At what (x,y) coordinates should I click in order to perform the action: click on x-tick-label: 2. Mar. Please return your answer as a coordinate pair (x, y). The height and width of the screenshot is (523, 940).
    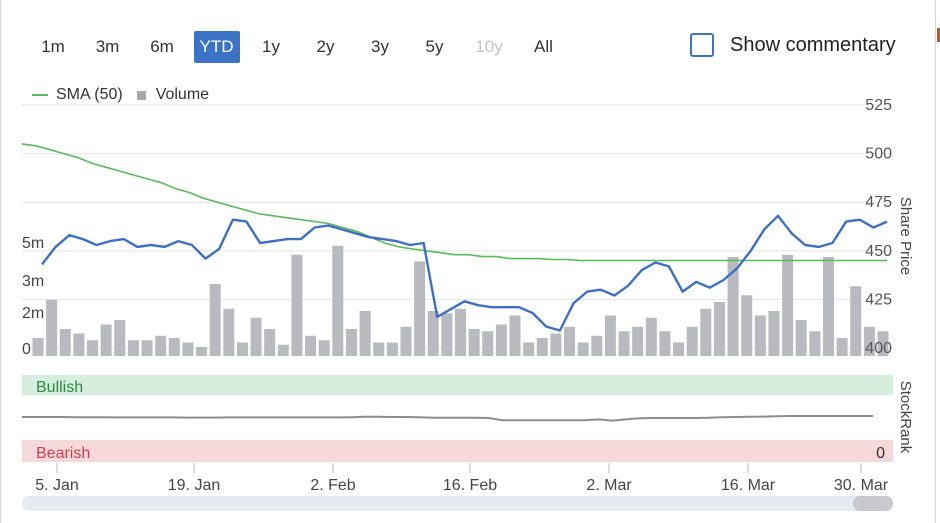
    Looking at the image, I should click on (609, 485).